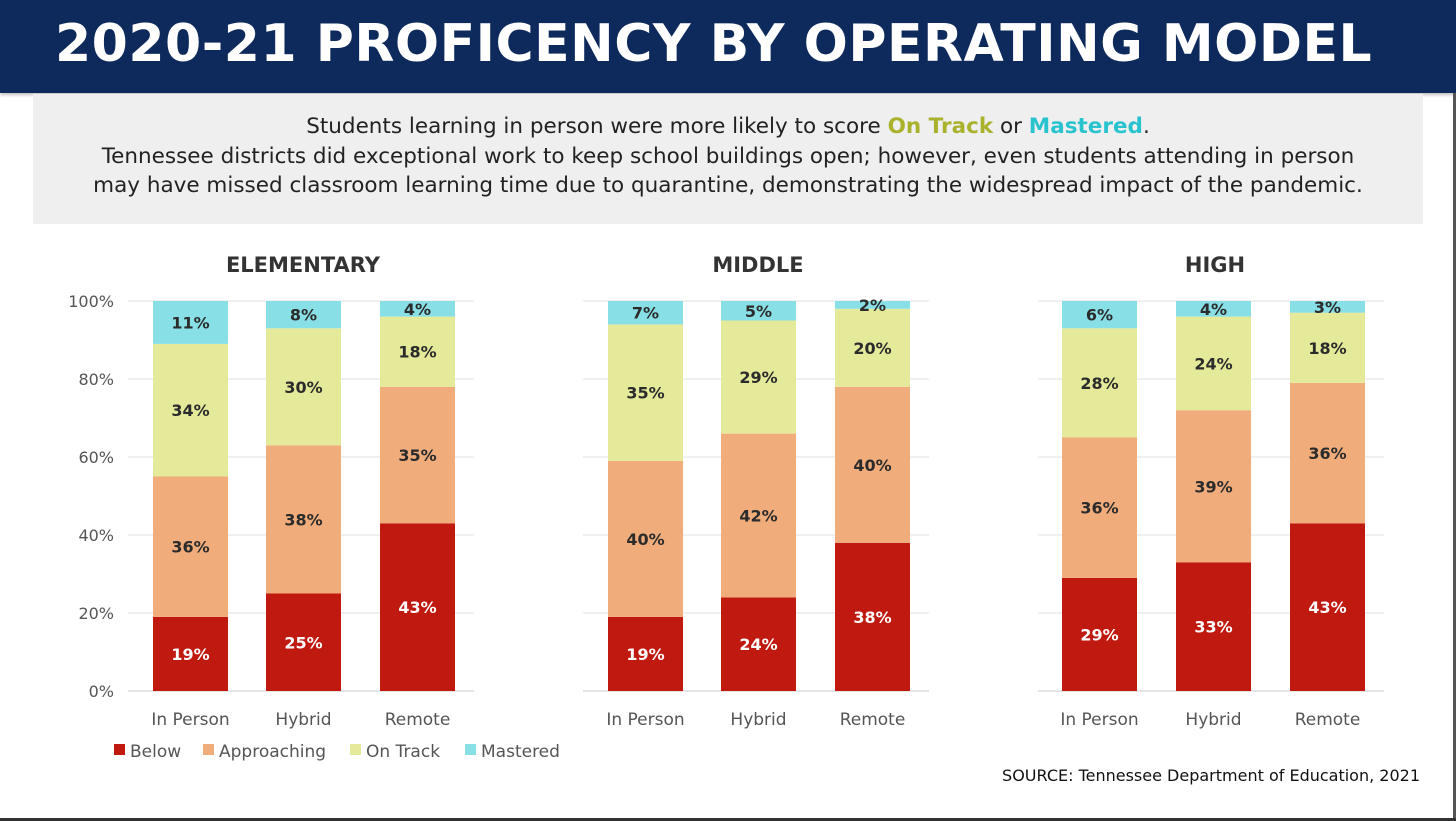  What do you see at coordinates (96, 379) in the screenshot?
I see `y-tick-label: 80%` at bounding box center [96, 379].